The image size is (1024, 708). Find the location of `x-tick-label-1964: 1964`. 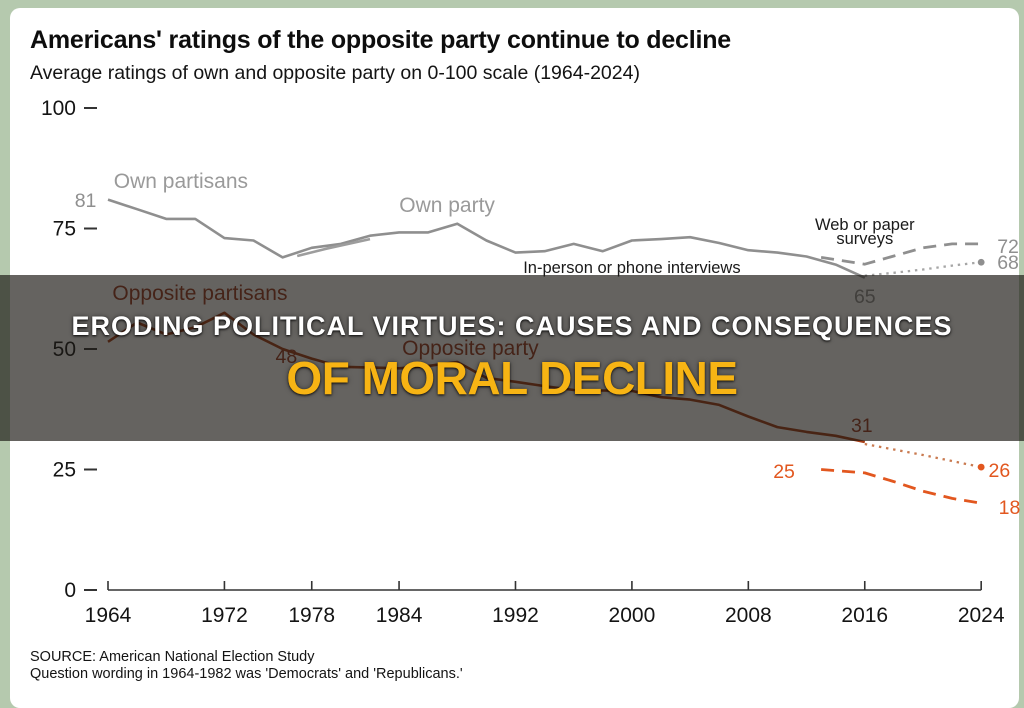

x-tick-label-1964: 1964 is located at coordinates (108, 615).